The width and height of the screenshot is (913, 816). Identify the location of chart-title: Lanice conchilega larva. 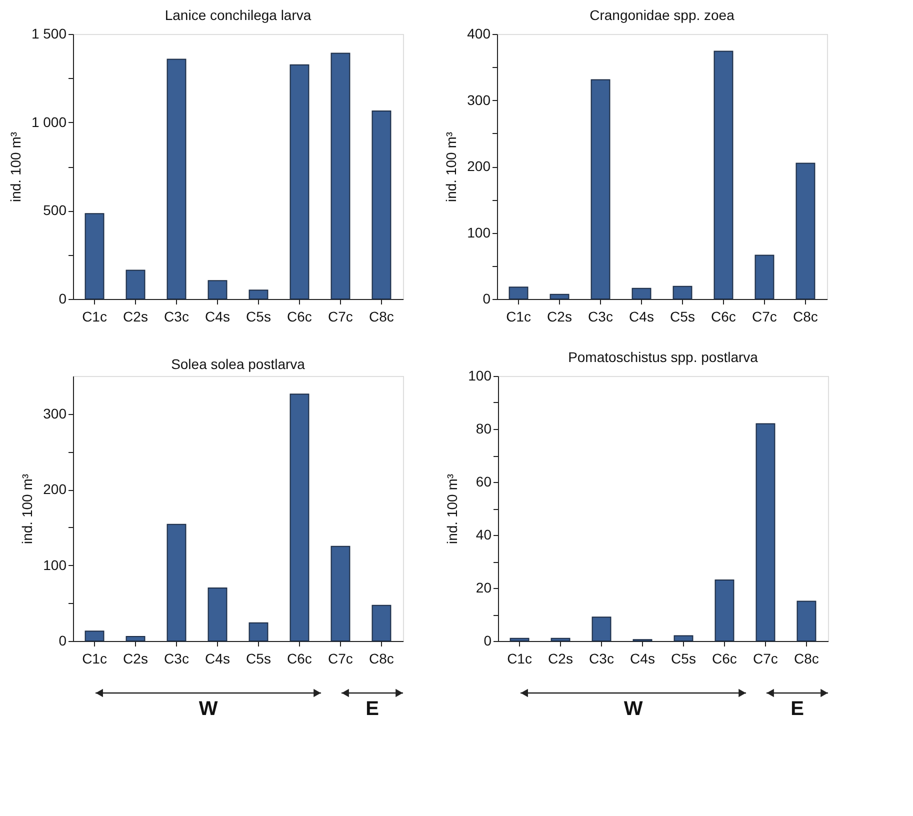
(238, 15).